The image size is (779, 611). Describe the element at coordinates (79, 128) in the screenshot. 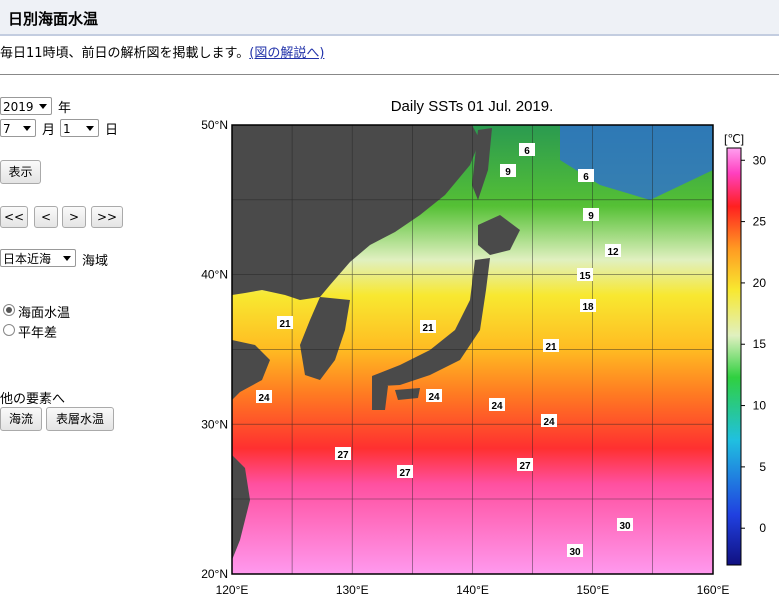

I see `day-select: 1` at that location.